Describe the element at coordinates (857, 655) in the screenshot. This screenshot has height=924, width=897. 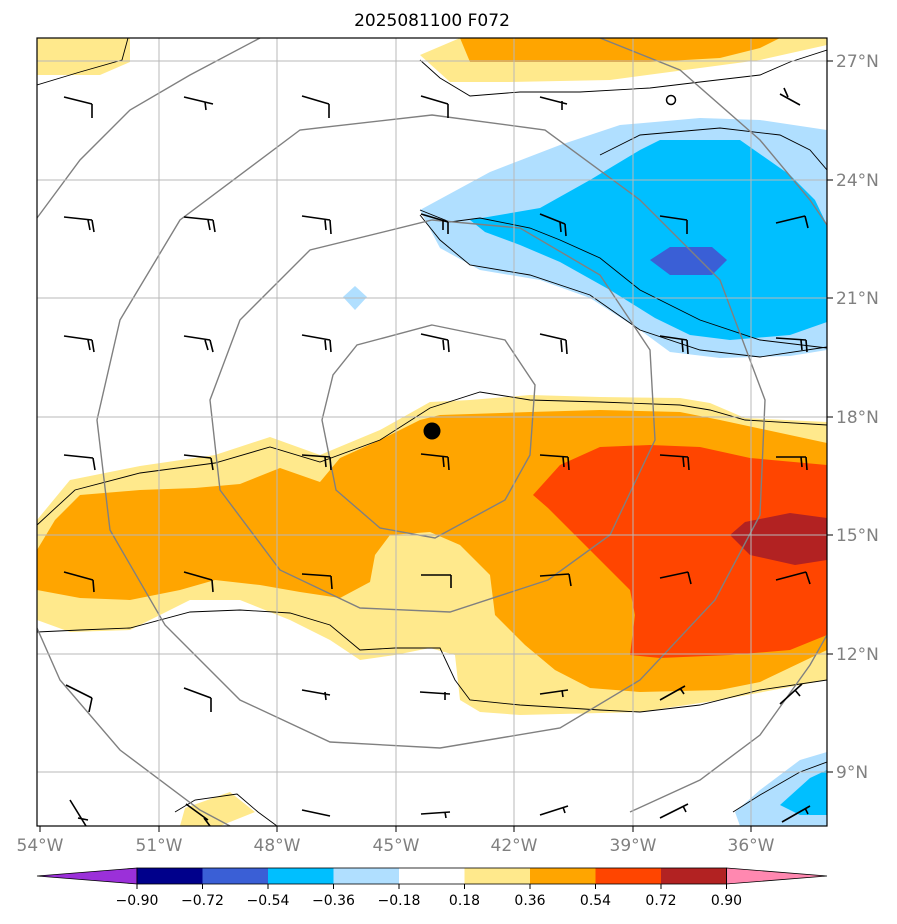
I see `lat-label: 12°N` at that location.